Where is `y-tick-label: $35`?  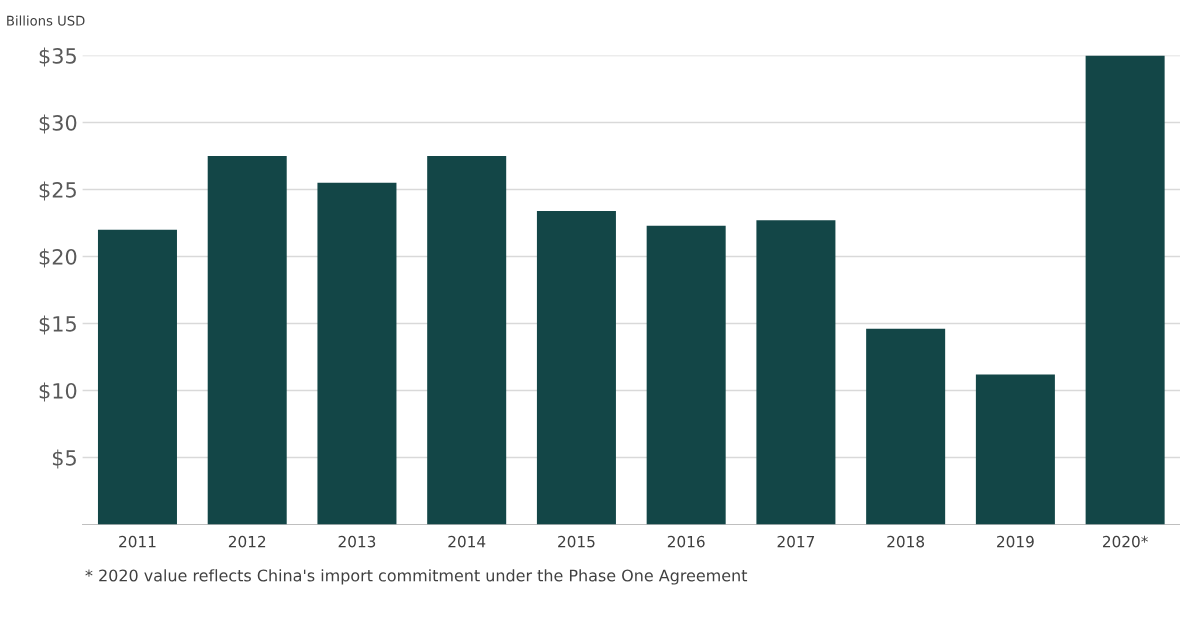
y-tick-label: $35 is located at coordinates (57, 57).